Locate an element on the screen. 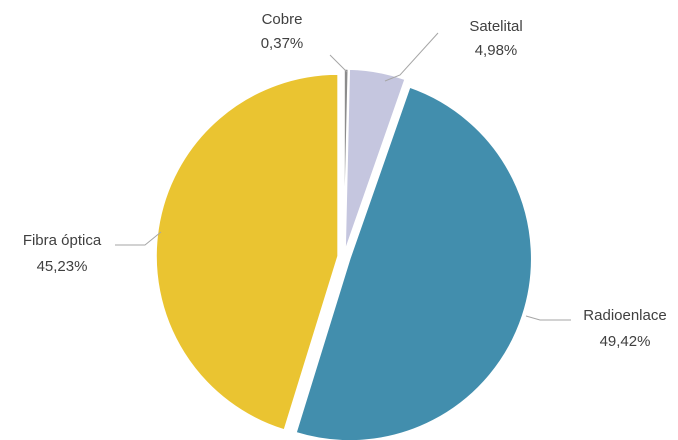 This screenshot has height=440, width=678. leader-line-fibra-optica is located at coordinates (138, 238).